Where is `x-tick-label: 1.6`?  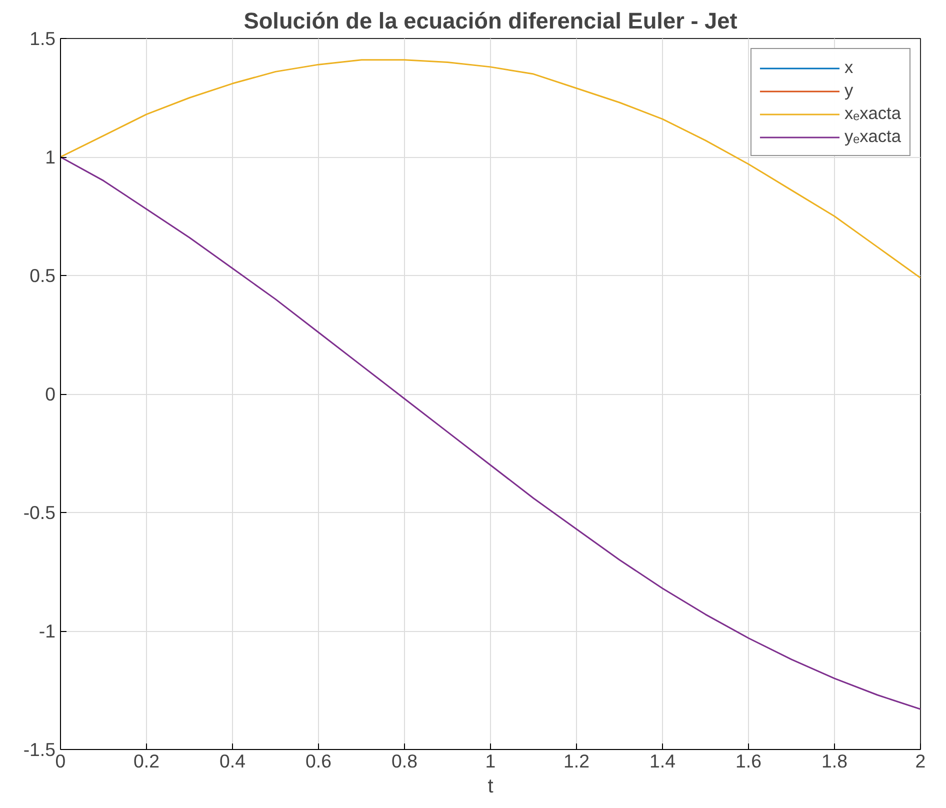 x-tick-label: 1.6 is located at coordinates (749, 761).